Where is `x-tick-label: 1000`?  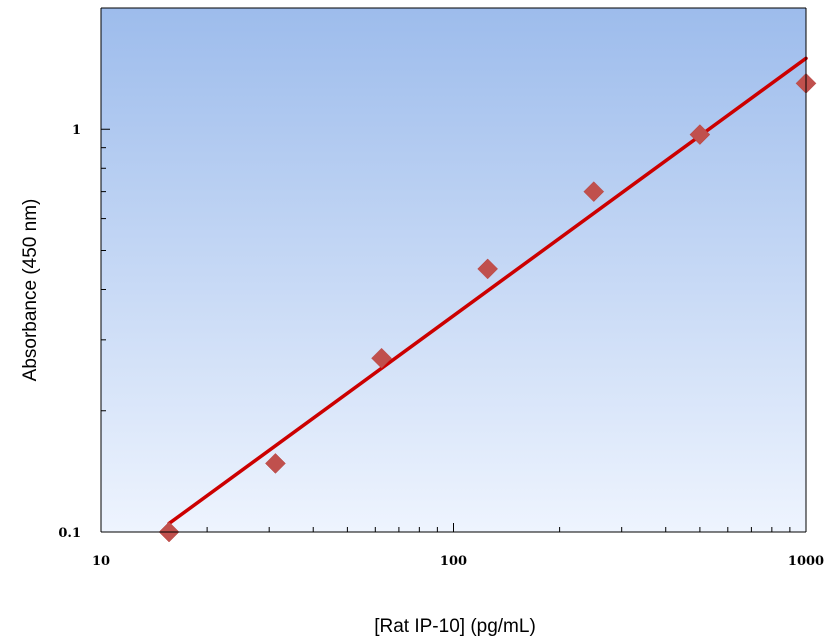
x-tick-label: 1000 is located at coordinates (806, 561).